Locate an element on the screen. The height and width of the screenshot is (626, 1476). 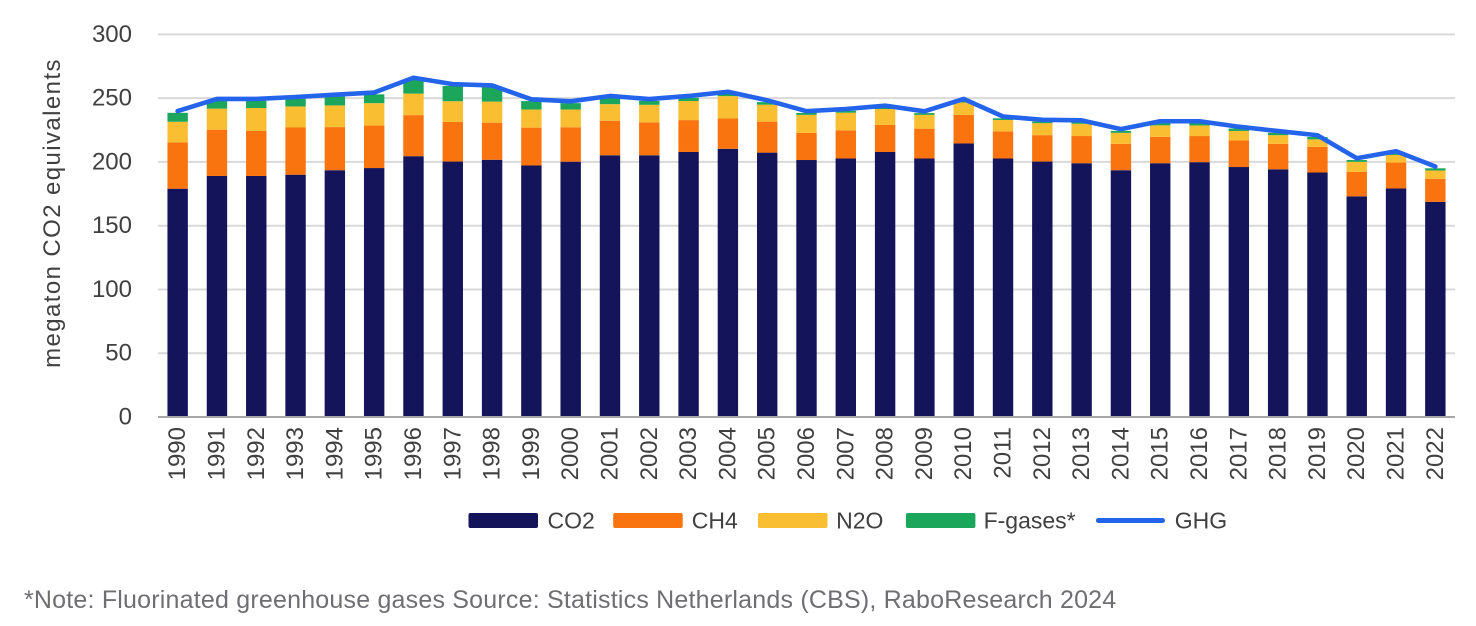
svg-text: 1994 is located at coordinates (334, 453).